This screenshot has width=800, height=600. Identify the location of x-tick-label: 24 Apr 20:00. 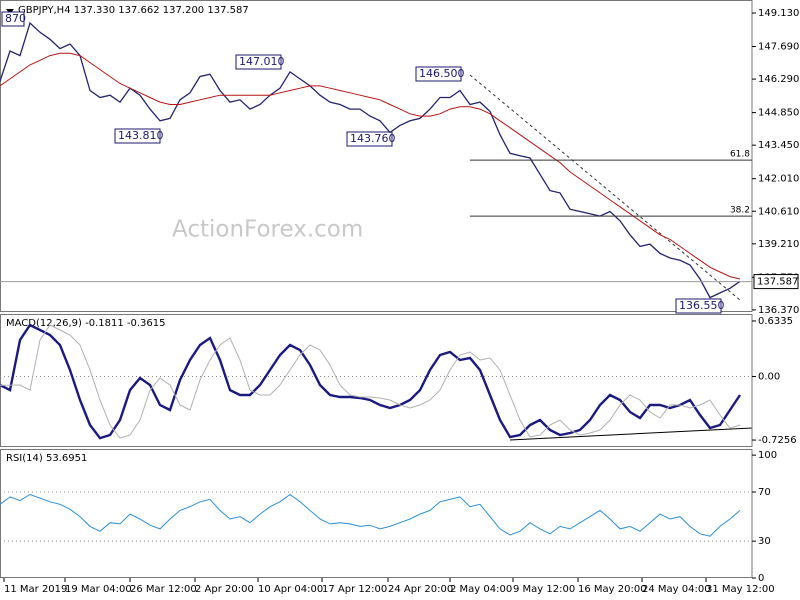
(420, 589).